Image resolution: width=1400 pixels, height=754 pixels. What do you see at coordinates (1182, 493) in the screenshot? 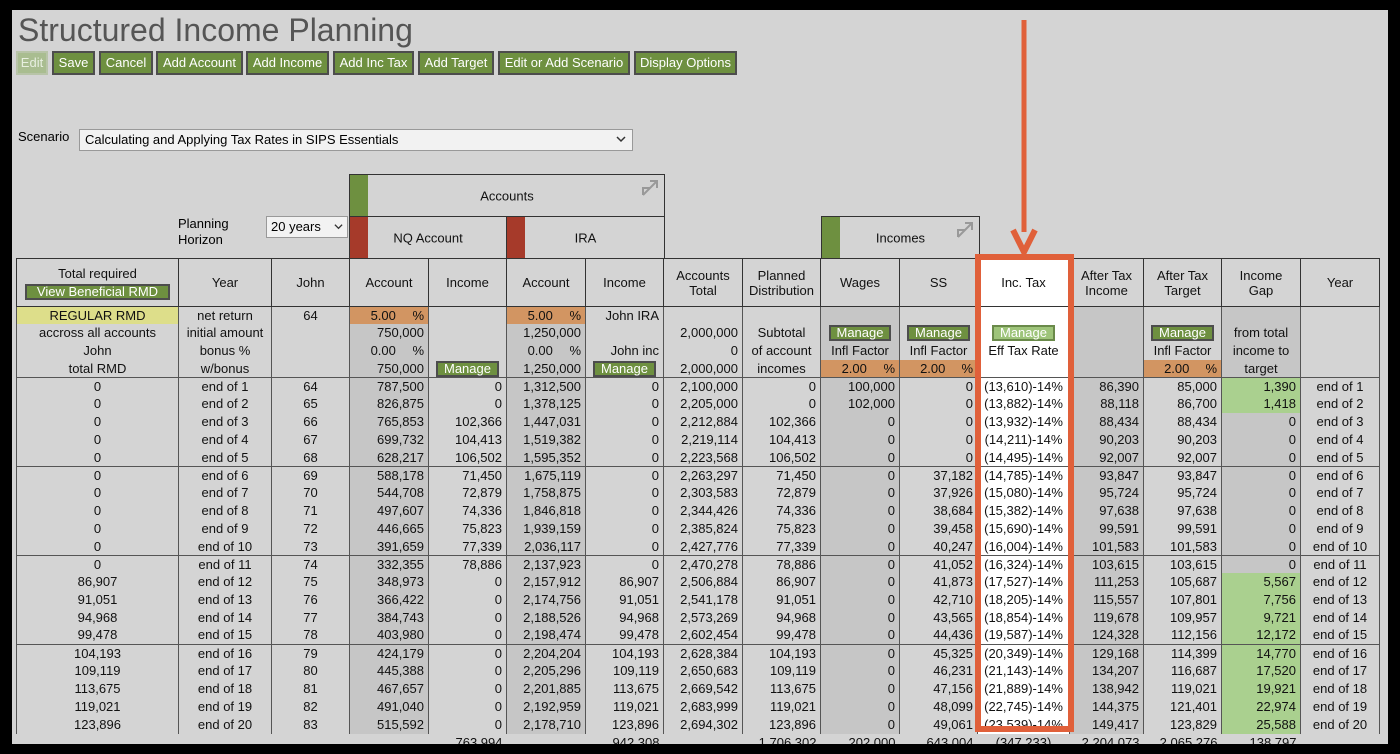
I see `after-tax-target-cell: 95,724` at bounding box center [1182, 493].